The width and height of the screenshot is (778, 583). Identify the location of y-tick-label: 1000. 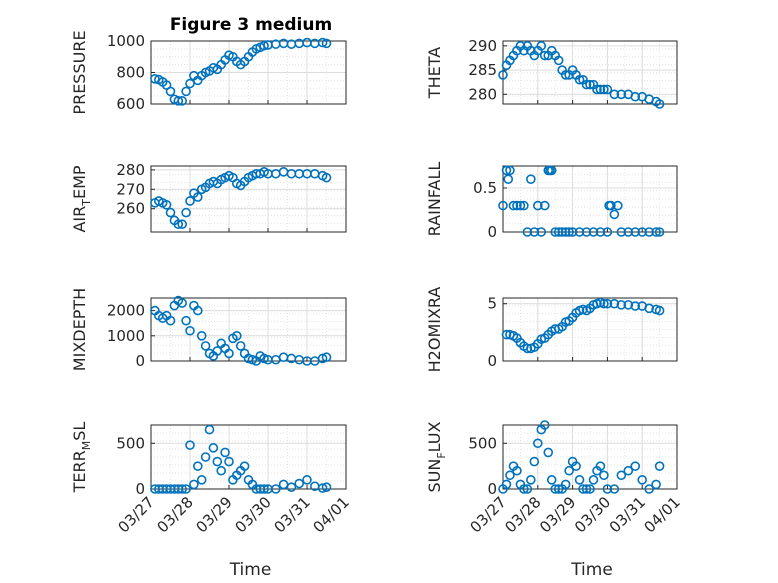
(126, 41).